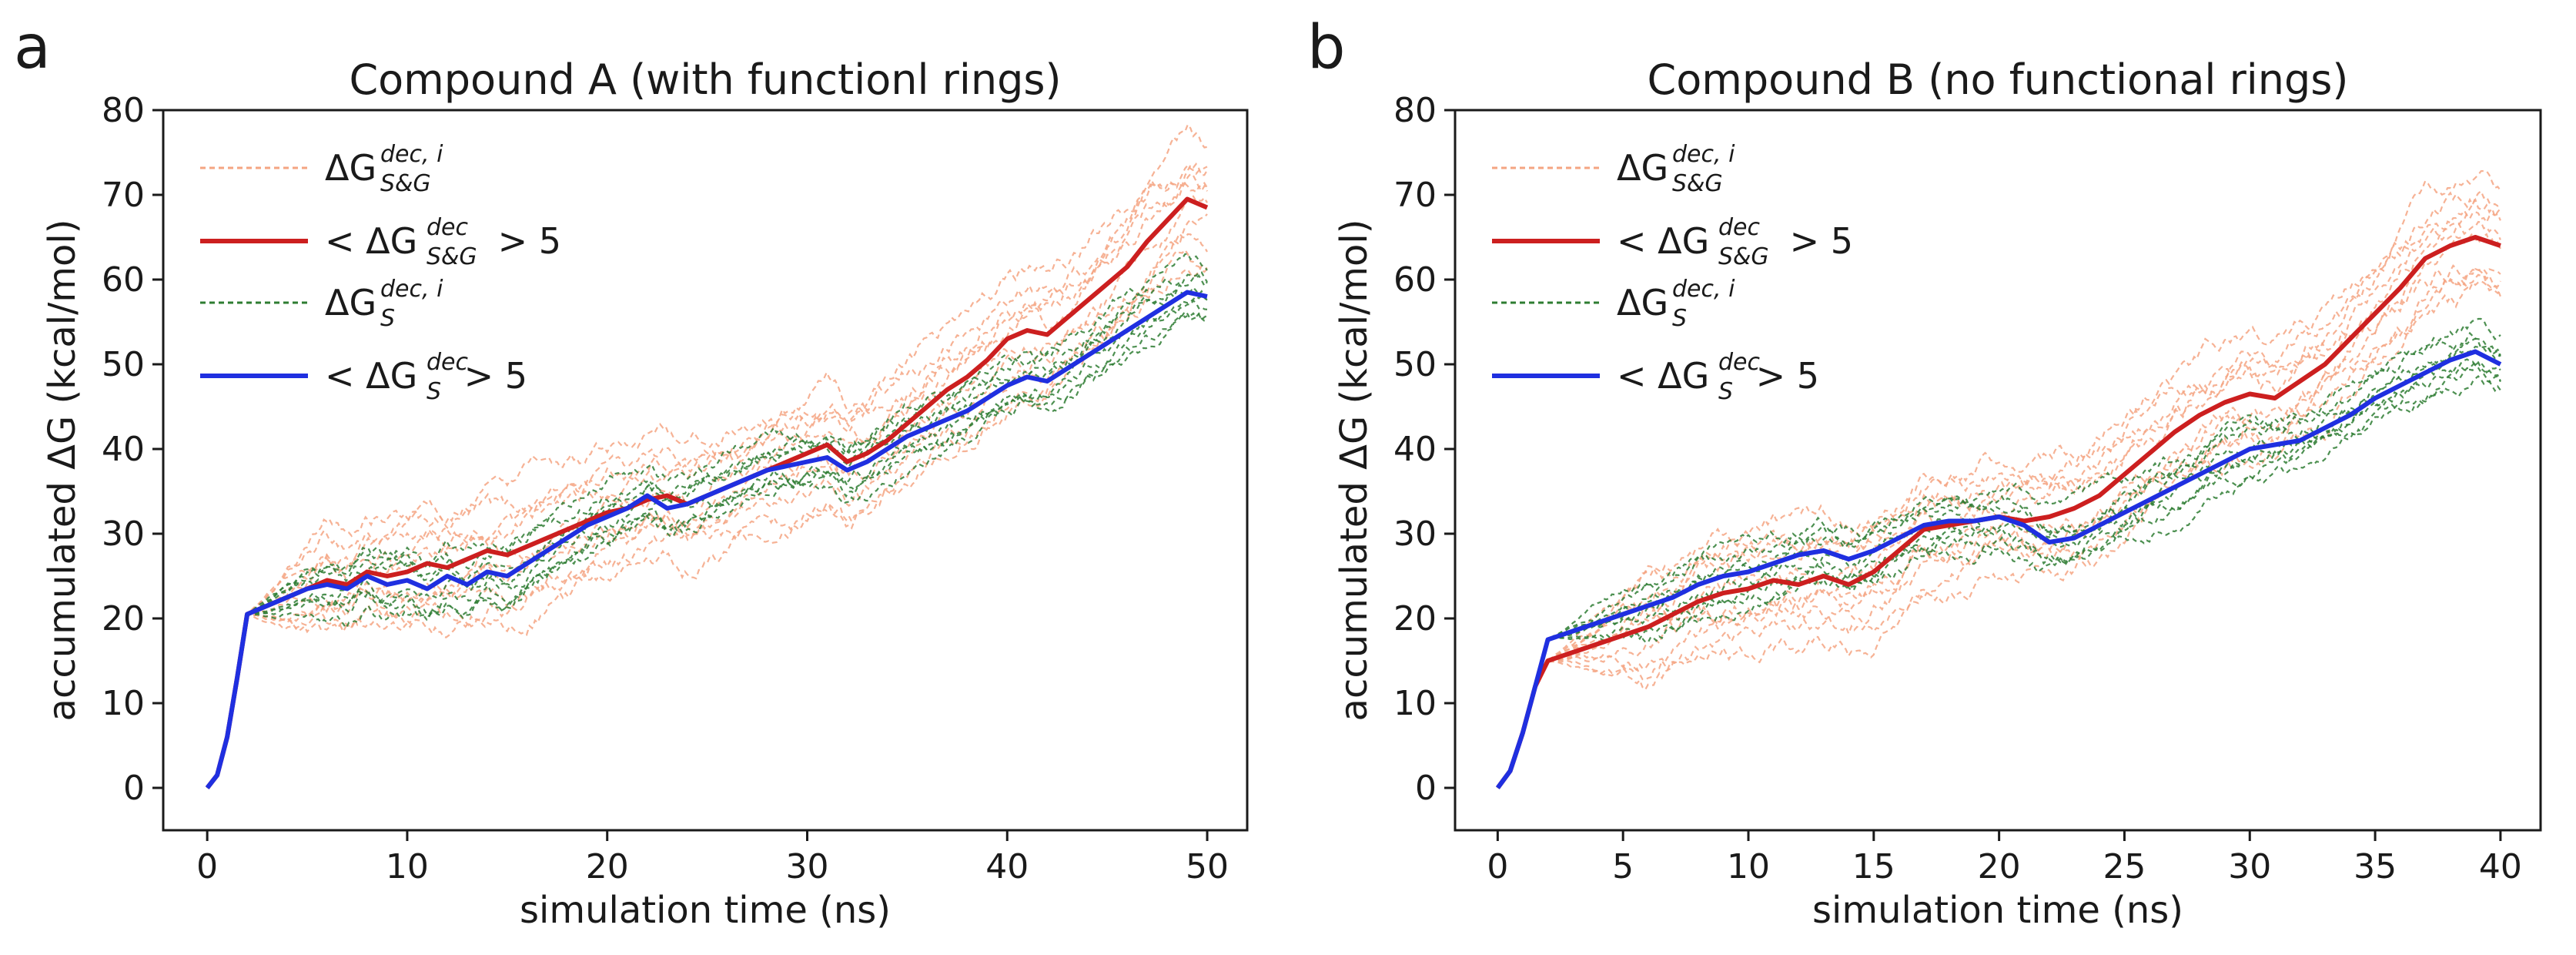  What do you see at coordinates (1327, 47) in the screenshot?
I see `panel-letter-b: b` at bounding box center [1327, 47].